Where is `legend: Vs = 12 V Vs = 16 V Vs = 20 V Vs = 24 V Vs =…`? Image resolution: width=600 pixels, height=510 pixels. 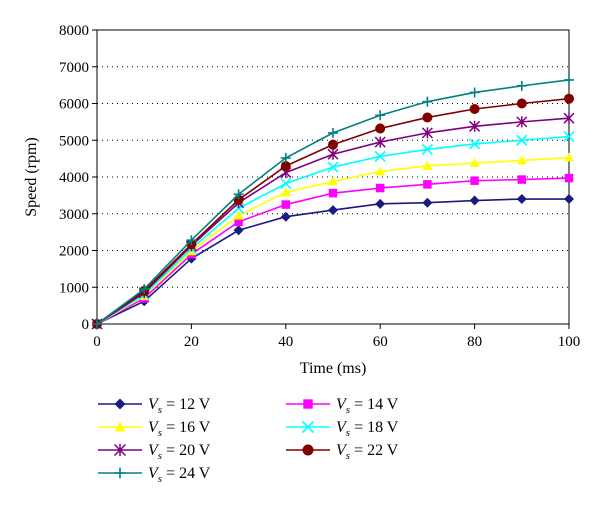
legend: Vs = 12 V Vs = 16 V Vs = 20 V Vs = 24 V Vs =… is located at coordinates (248, 440).